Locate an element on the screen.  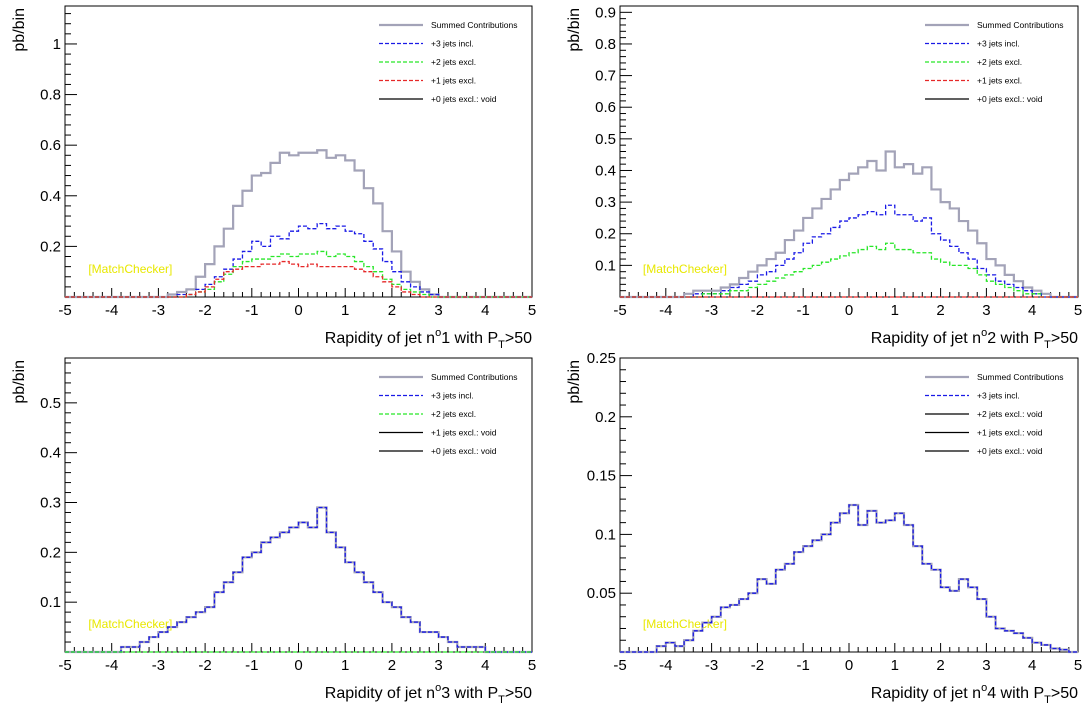
y-tick-label: 0.15 is located at coordinates (601, 476).